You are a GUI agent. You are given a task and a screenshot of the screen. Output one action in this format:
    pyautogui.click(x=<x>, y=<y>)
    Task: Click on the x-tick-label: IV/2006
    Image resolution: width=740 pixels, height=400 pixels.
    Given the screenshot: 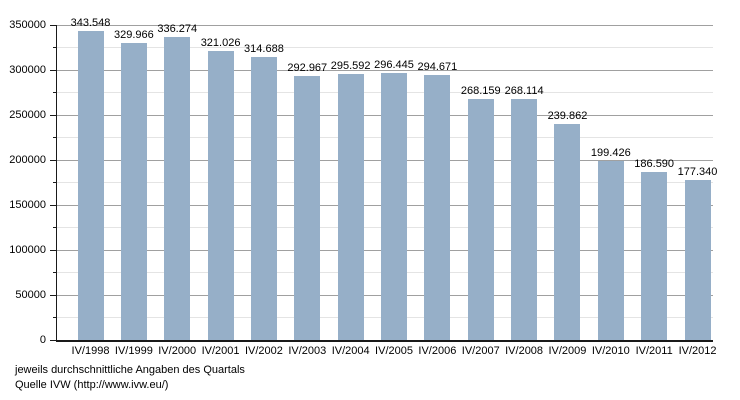 What is the action you would take?
    pyautogui.click(x=437, y=351)
    